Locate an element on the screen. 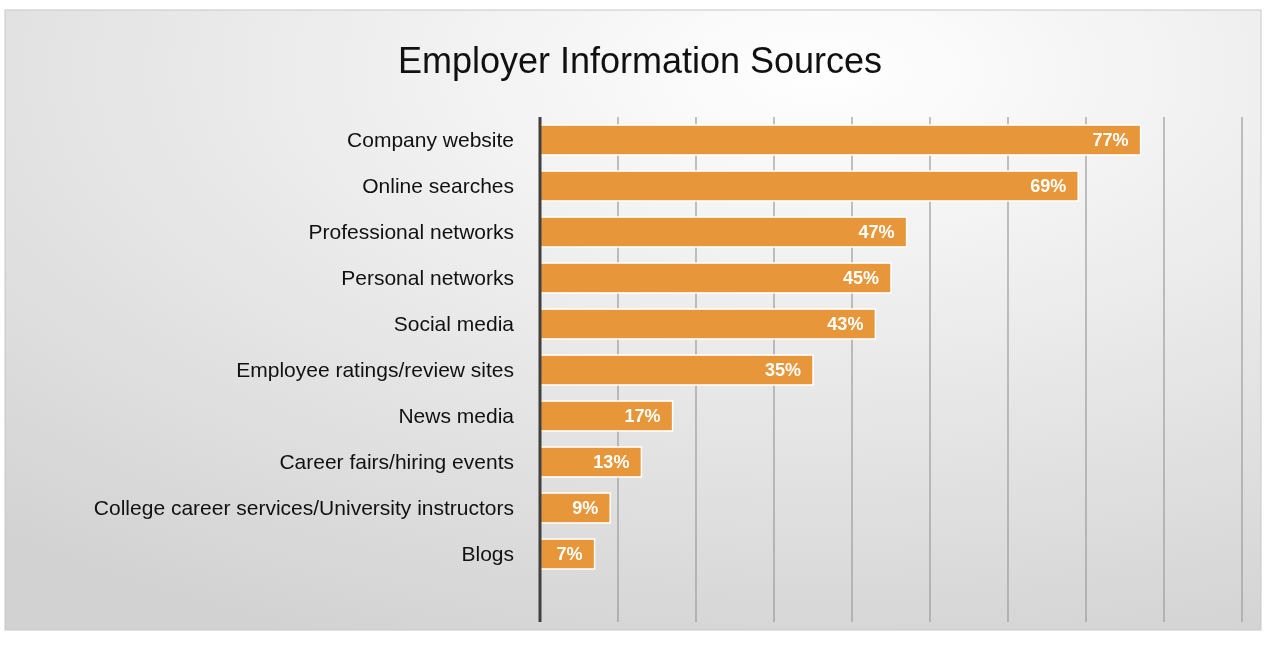 This screenshot has height=646, width=1264. data-label: 69% is located at coordinates (1048, 186).